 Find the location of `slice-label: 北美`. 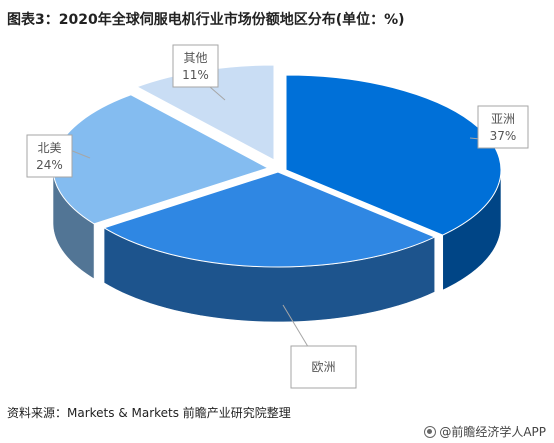

slice-label: 北美 is located at coordinates (49, 148).